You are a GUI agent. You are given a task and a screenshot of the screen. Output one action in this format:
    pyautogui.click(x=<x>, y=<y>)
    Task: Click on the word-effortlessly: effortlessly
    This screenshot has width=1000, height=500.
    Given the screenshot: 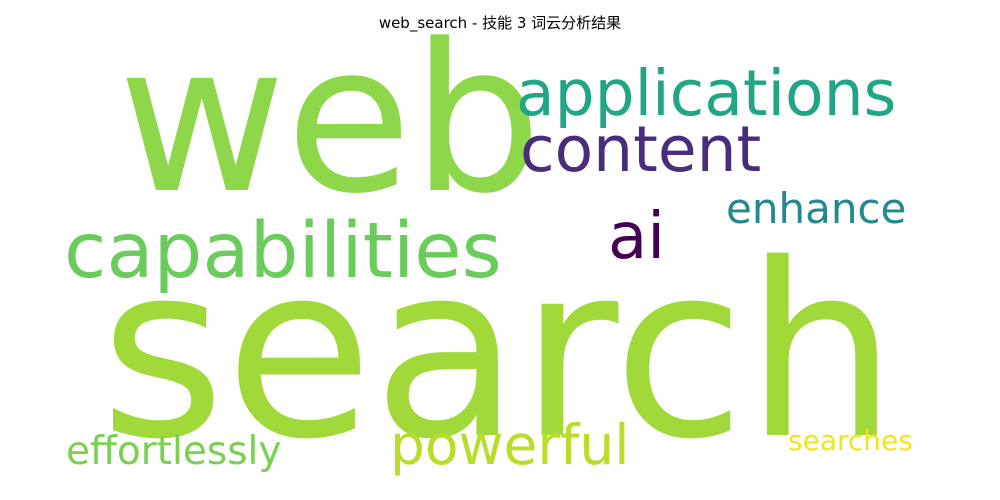 What is the action you would take?
    pyautogui.click(x=174, y=451)
    